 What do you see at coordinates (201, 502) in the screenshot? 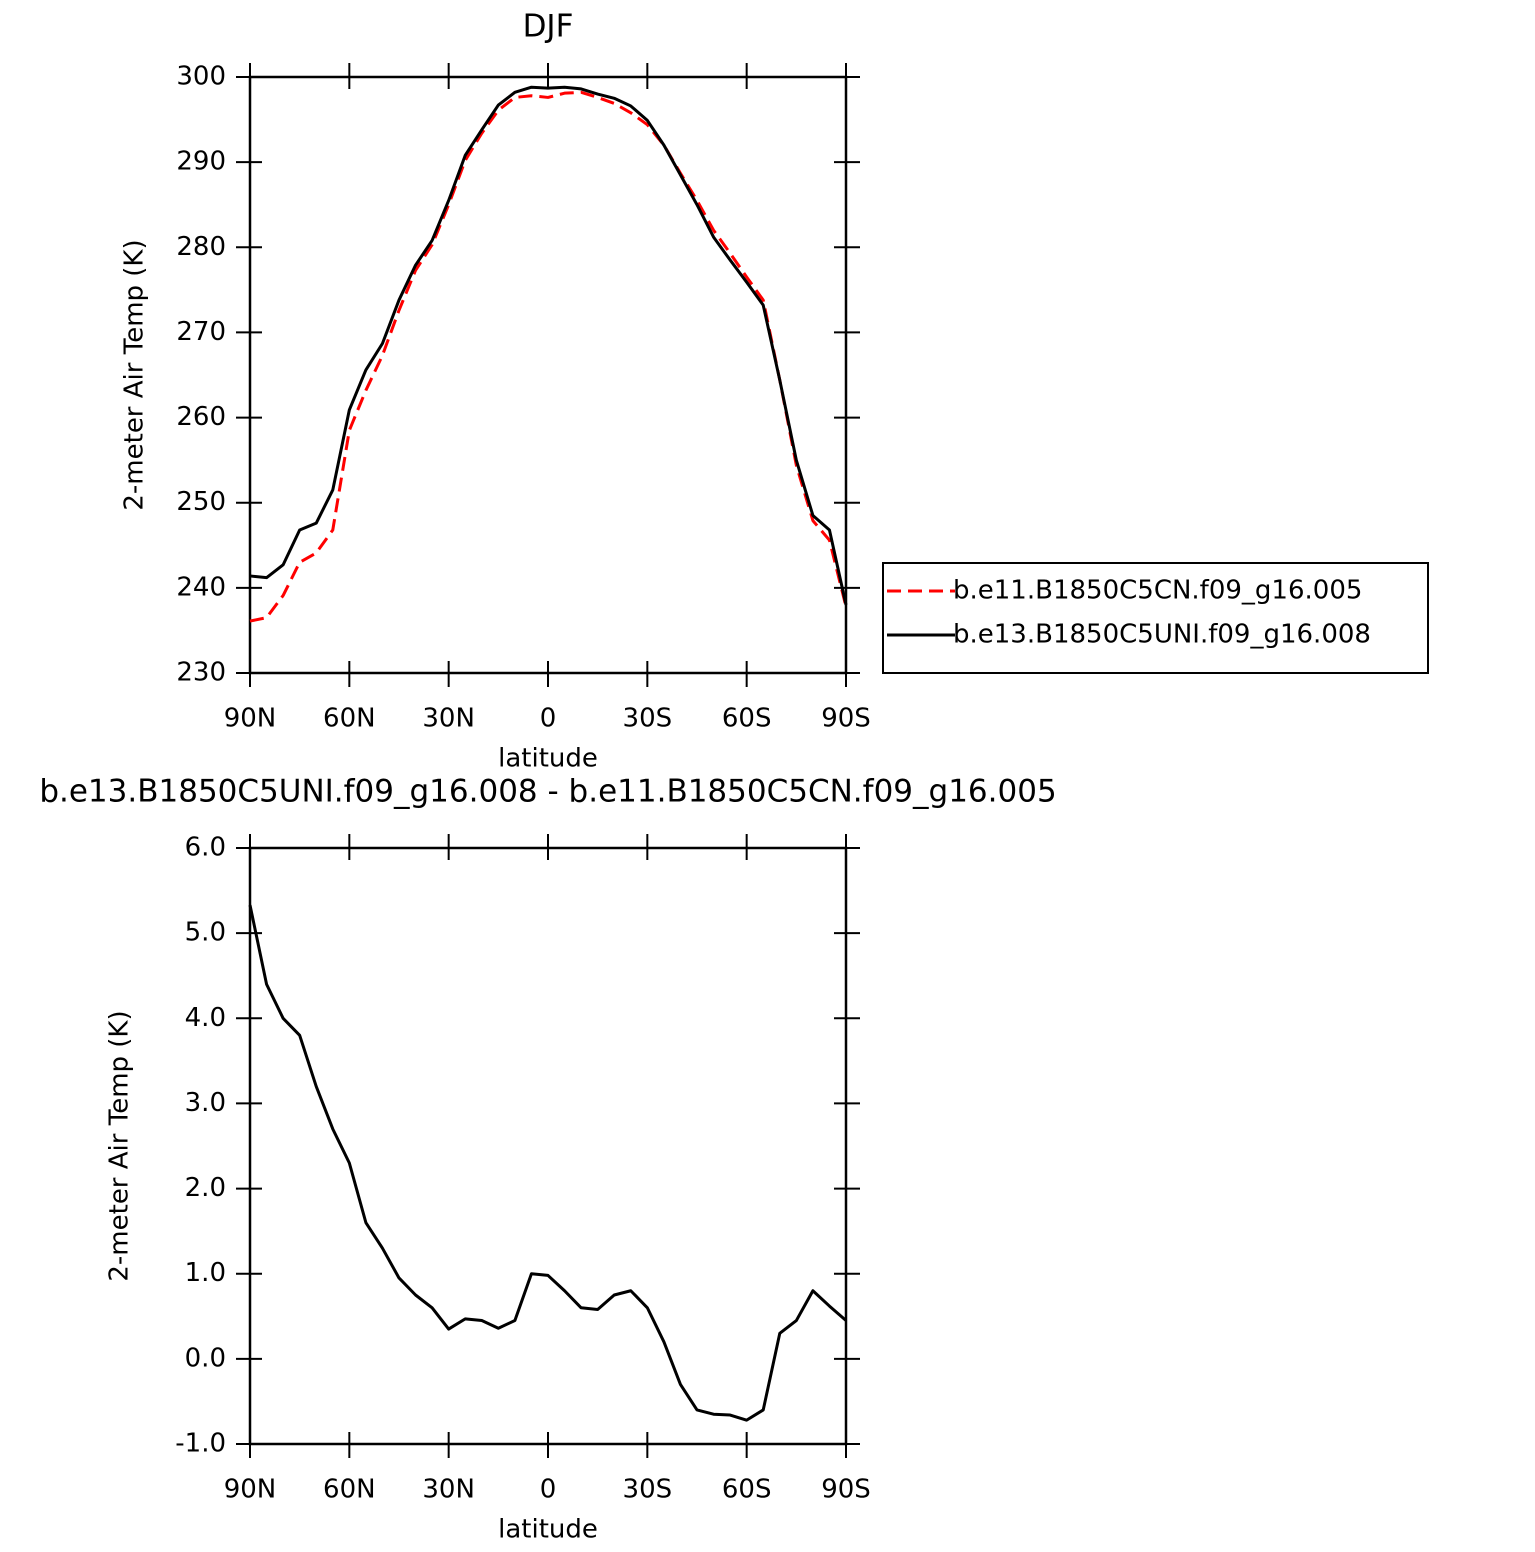
I see `y-tick-label: 250` at bounding box center [201, 502].